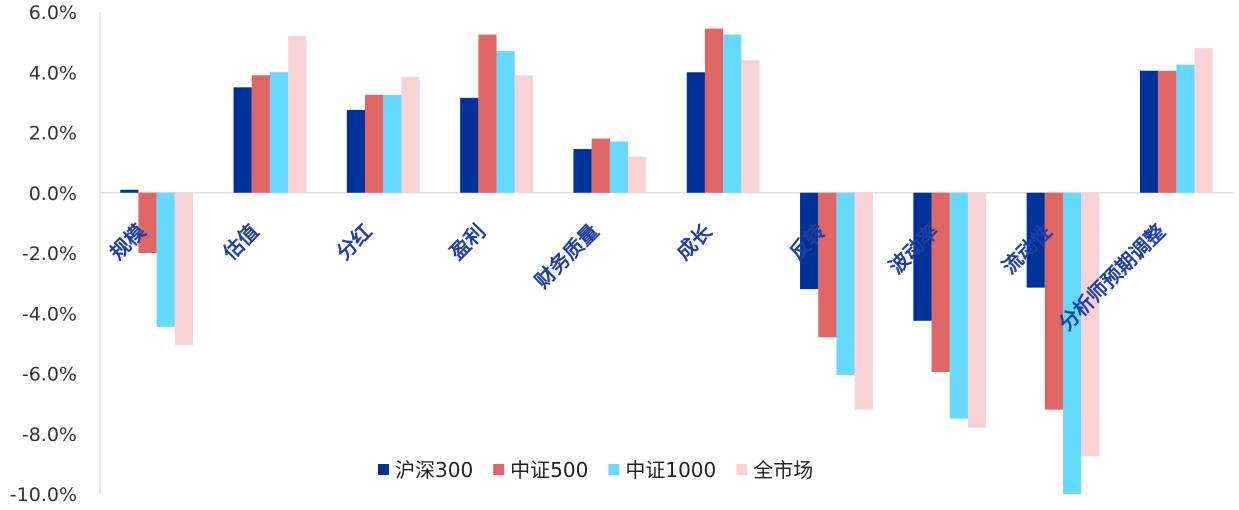 The width and height of the screenshot is (1239, 510). Describe the element at coordinates (241, 242) in the screenshot. I see `category-label: 估值` at that location.